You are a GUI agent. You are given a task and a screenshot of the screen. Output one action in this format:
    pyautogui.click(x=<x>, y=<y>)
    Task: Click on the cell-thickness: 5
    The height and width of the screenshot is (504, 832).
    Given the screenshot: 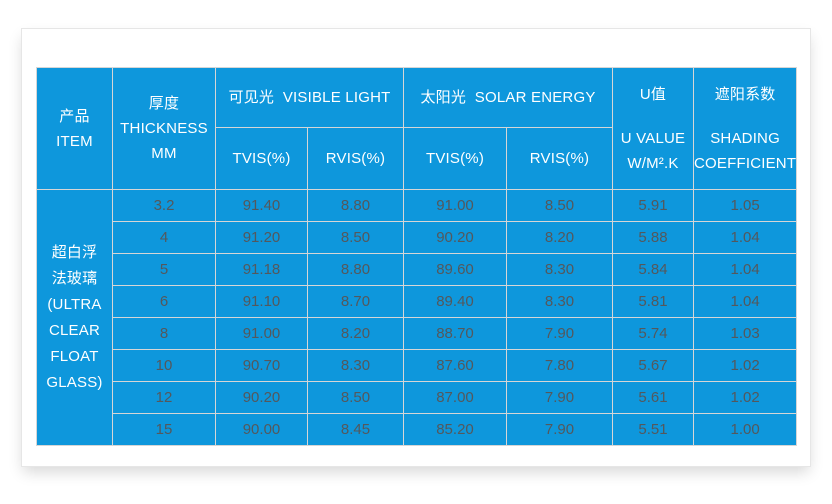 What is the action you would take?
    pyautogui.click(x=164, y=269)
    